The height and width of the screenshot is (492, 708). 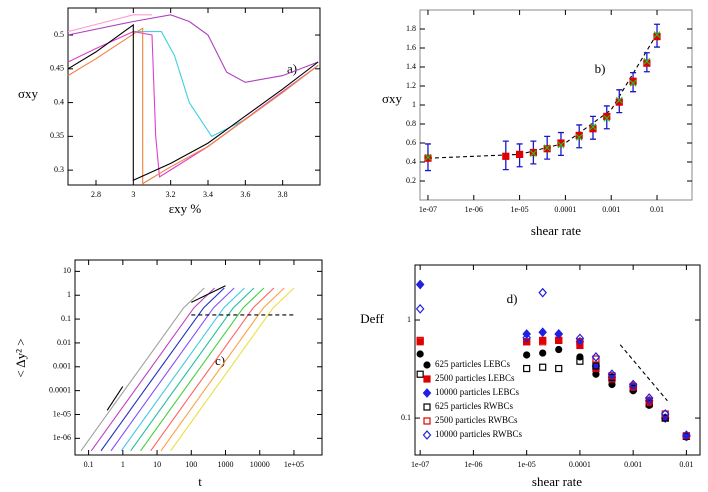 I want to click on y-tick-label: 0.5, so click(x=59, y=34).